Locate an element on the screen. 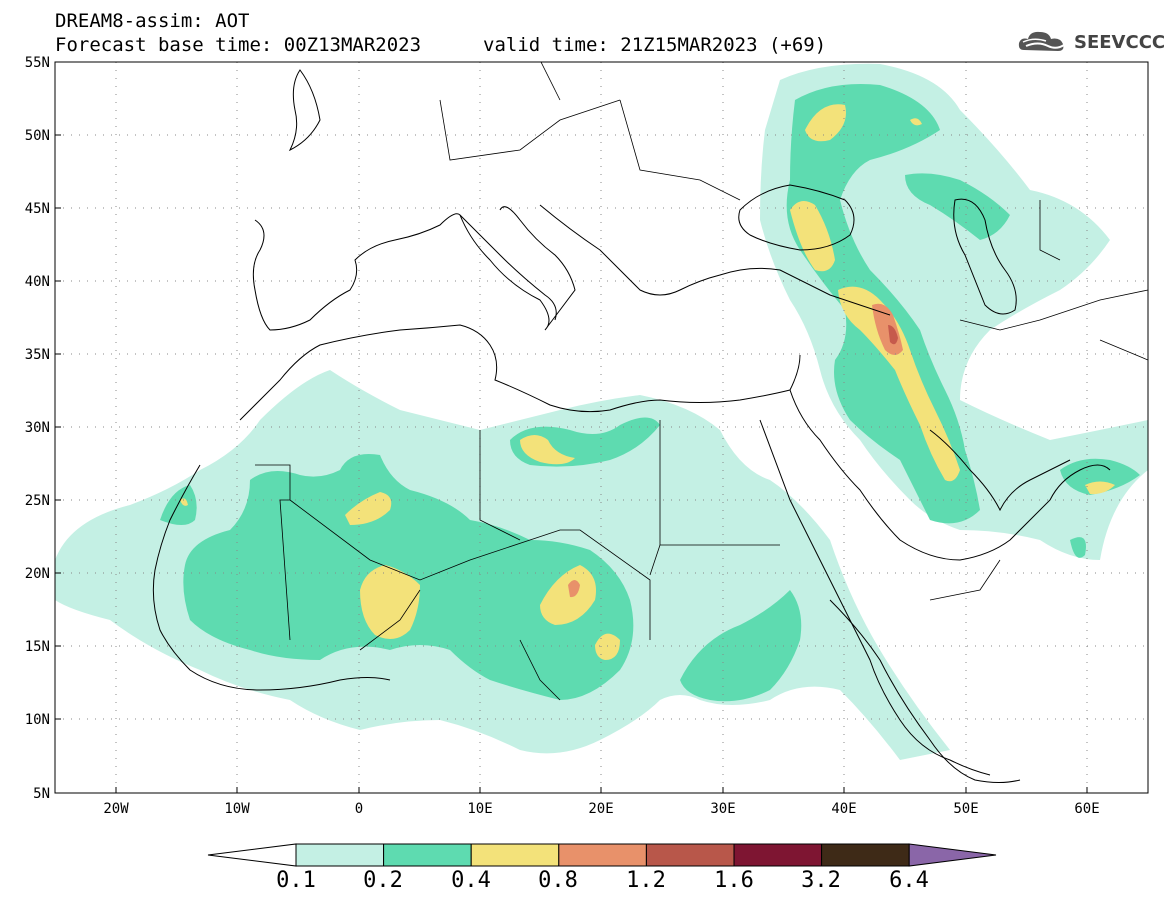 The image size is (1165, 905). aot-layer-1.2 is located at coordinates (893, 335).